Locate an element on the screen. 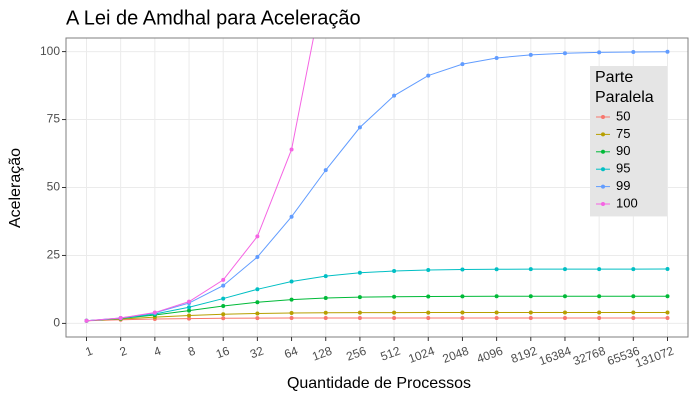  legend-label: 95 is located at coordinates (623, 168).